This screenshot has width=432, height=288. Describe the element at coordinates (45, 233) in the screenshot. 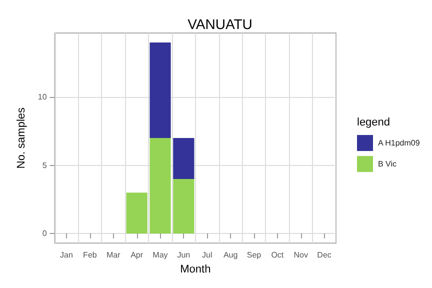

I see `y-tick-label: 0` at that location.